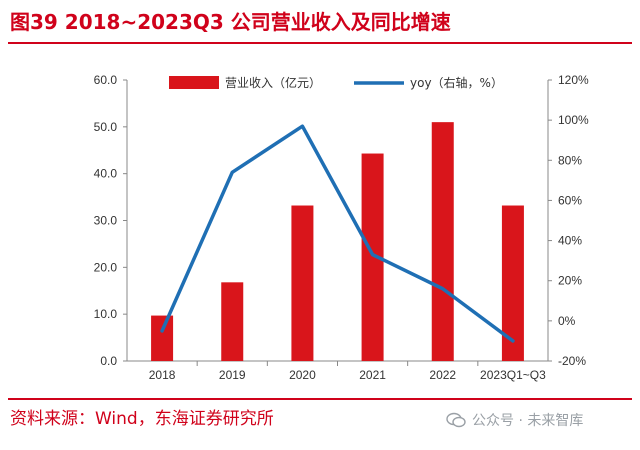 The width and height of the screenshot is (640, 450). Describe the element at coordinates (273, 82) in the screenshot. I see `legend-label-revenue: 营业收入（亿元）` at that location.